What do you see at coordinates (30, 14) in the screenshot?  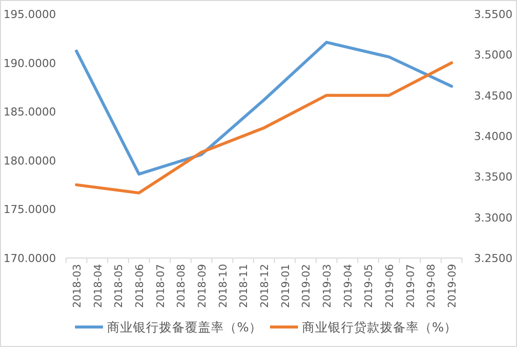 I see `y-tick-label: 195.0000` at bounding box center [30, 14].